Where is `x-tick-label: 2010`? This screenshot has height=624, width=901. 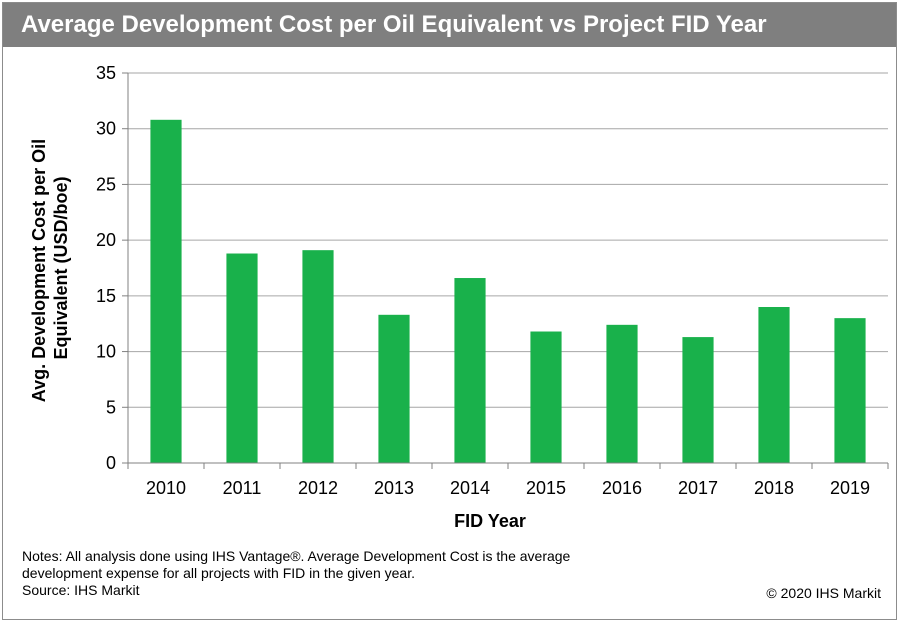 x-tick-label: 2010 is located at coordinates (166, 488).